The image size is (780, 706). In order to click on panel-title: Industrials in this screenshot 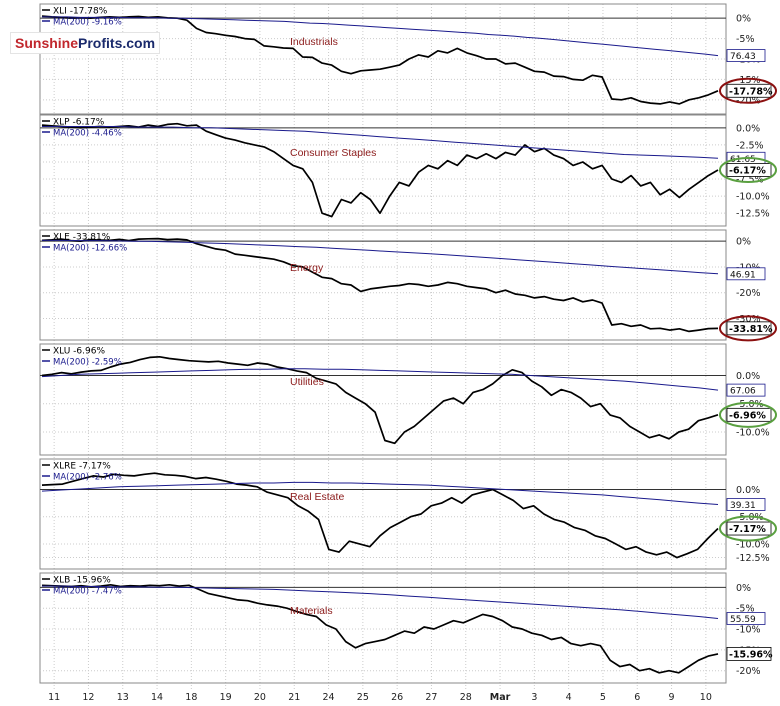, I will do `click(314, 42)`.